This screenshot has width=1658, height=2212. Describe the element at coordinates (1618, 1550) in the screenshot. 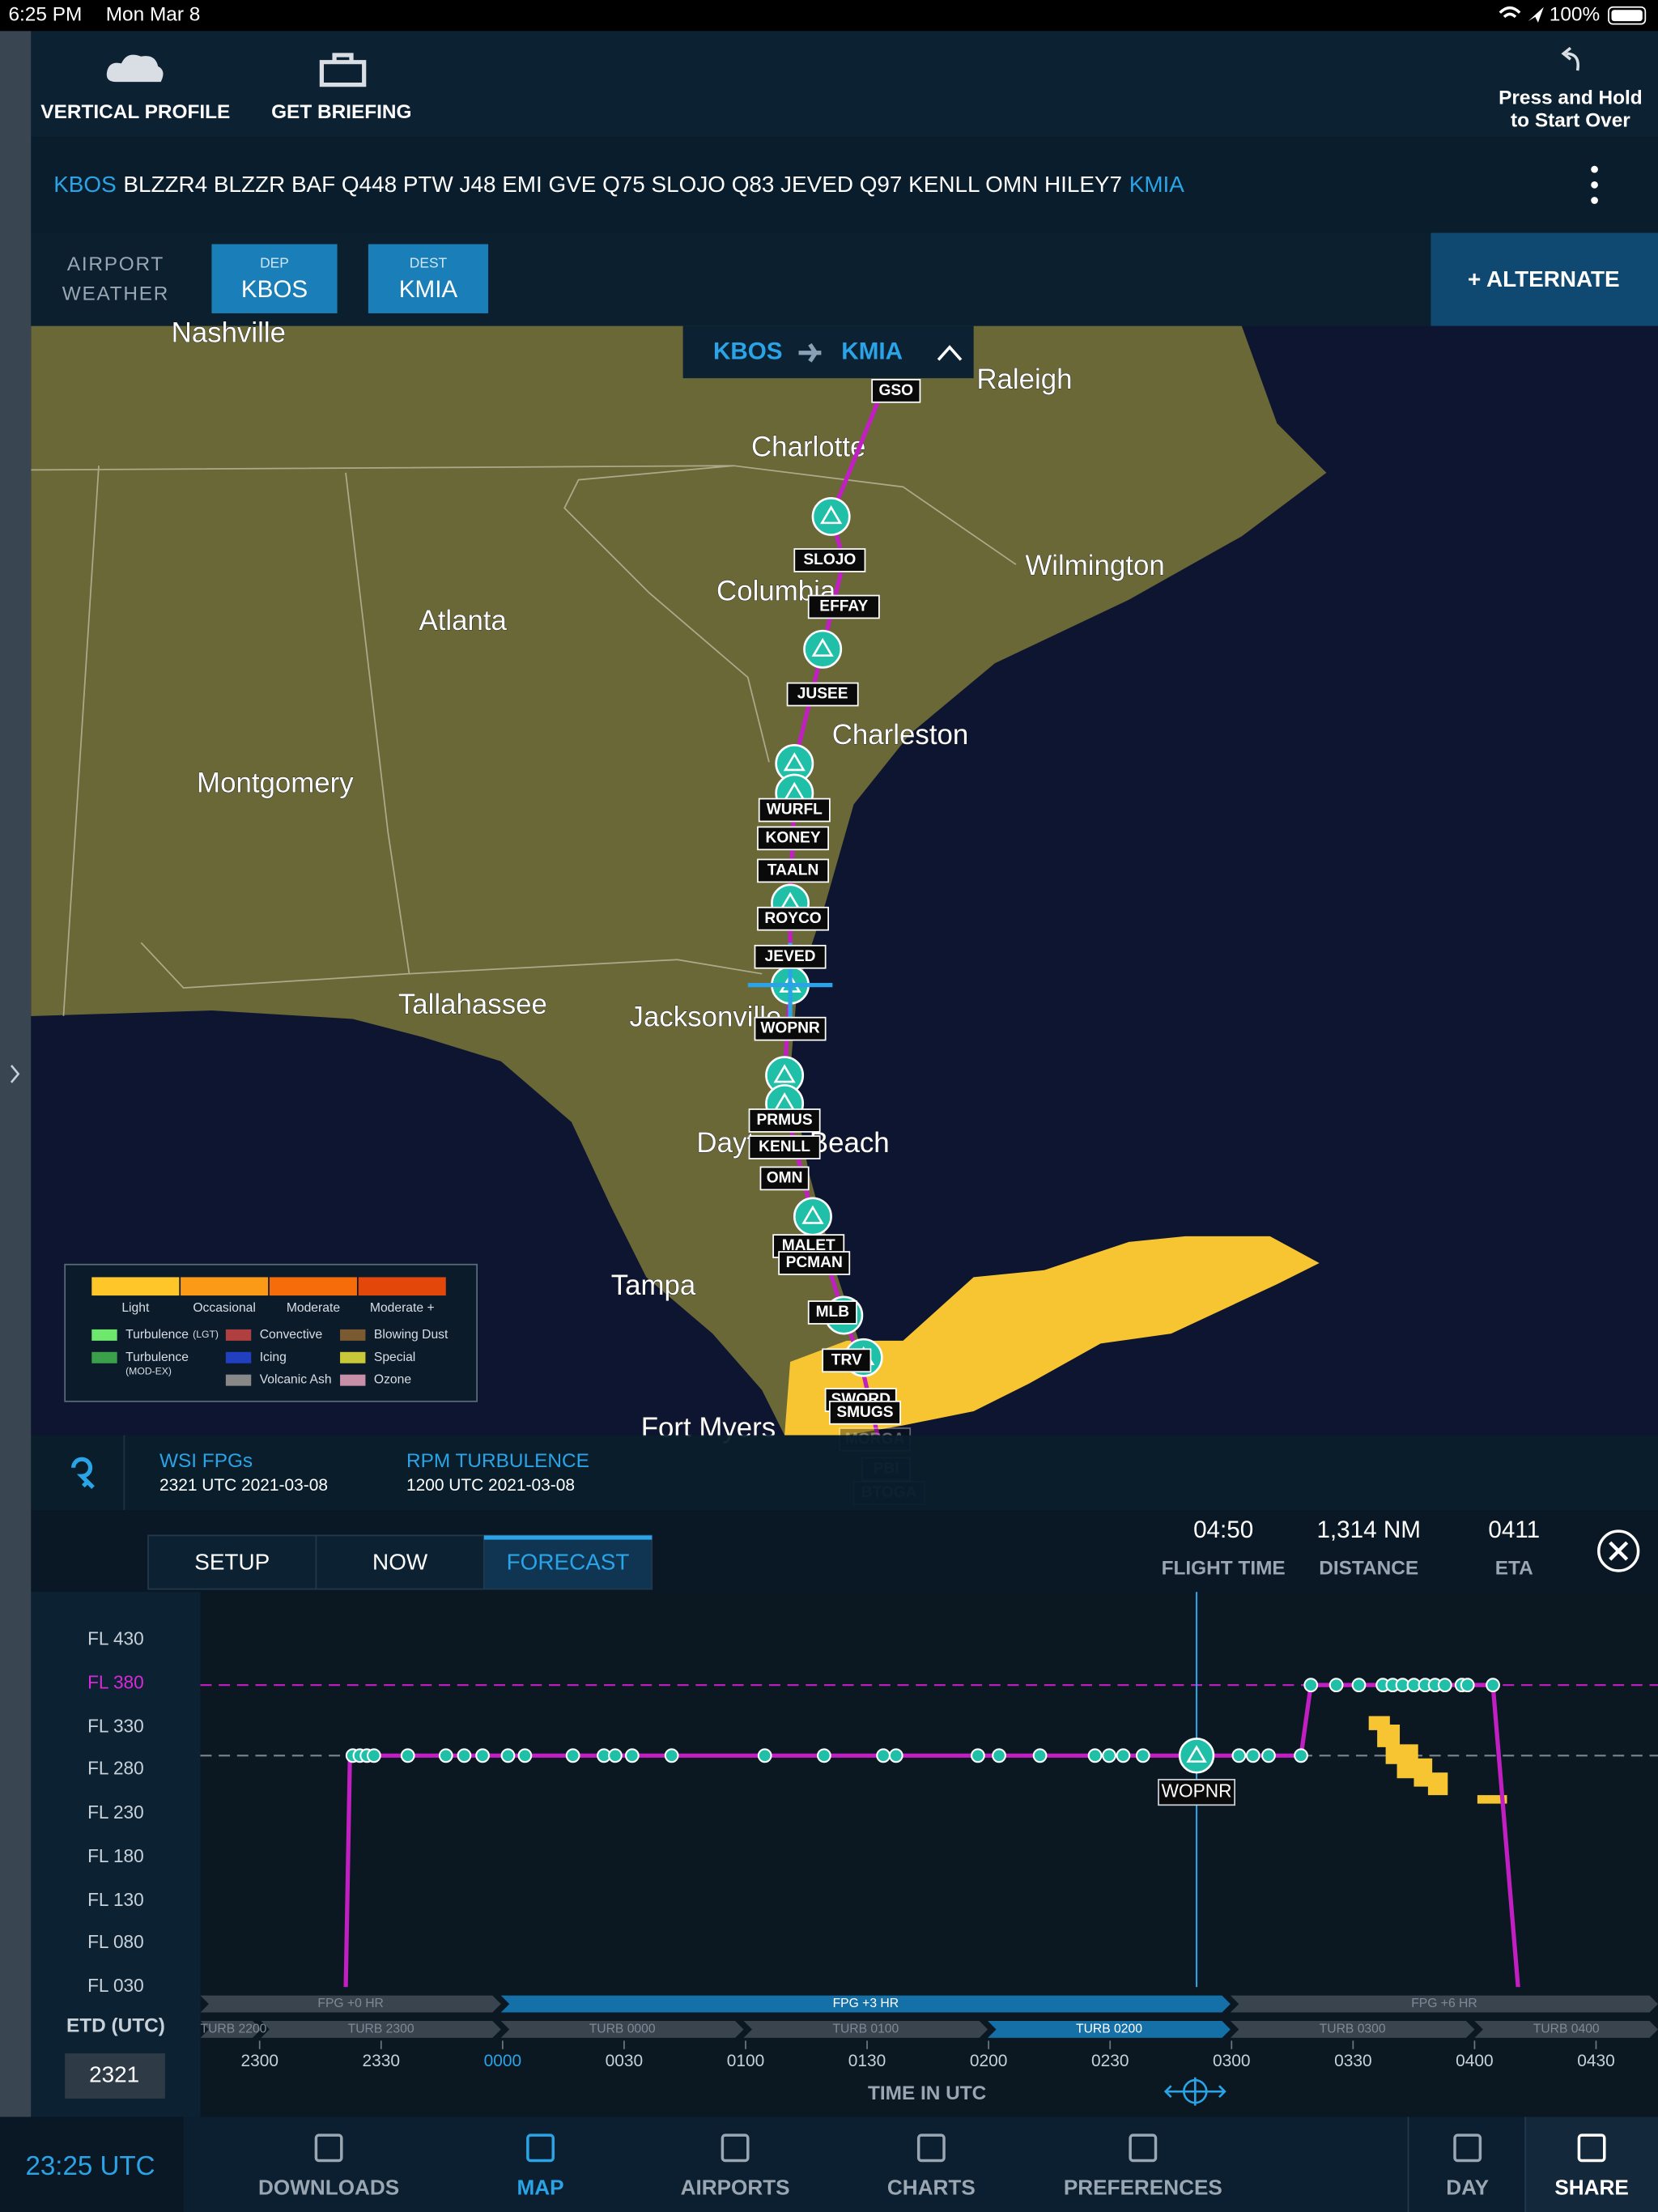

I see `close-button` at that location.